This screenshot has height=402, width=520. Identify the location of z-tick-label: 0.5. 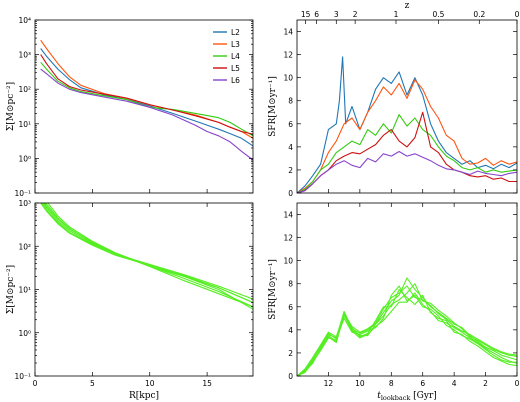
(438, 14).